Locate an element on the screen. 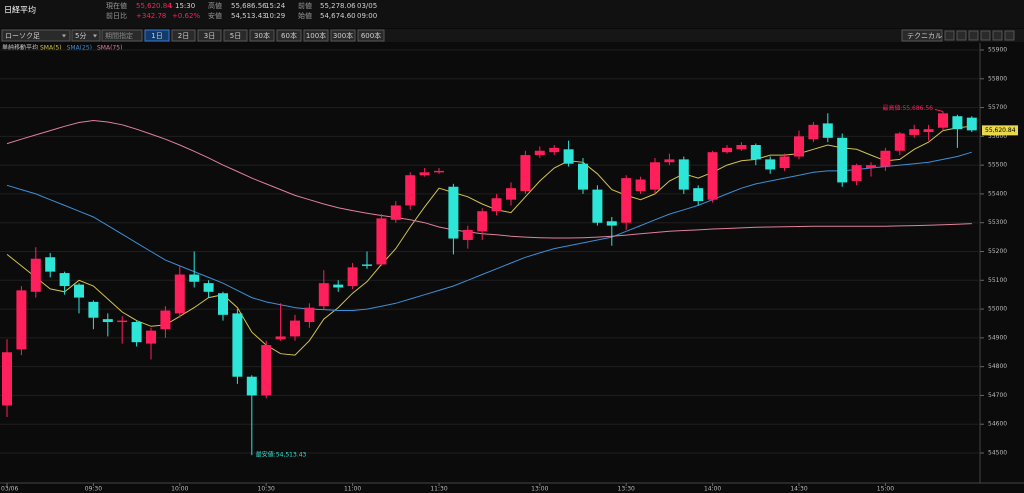  period-button: 5日 is located at coordinates (235, 35).